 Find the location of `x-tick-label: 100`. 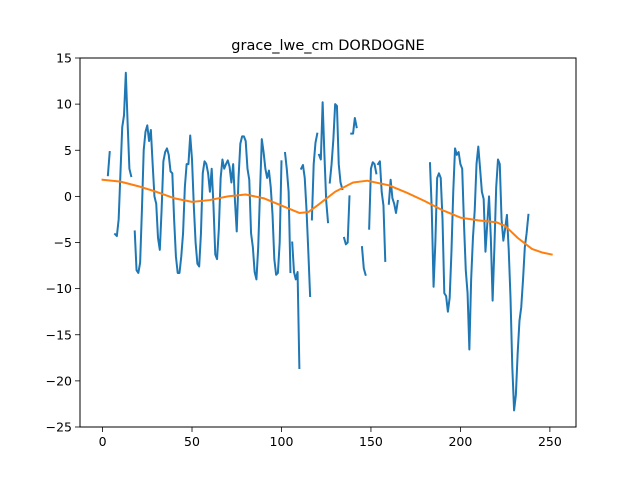

x-tick-label: 100 is located at coordinates (282, 441).